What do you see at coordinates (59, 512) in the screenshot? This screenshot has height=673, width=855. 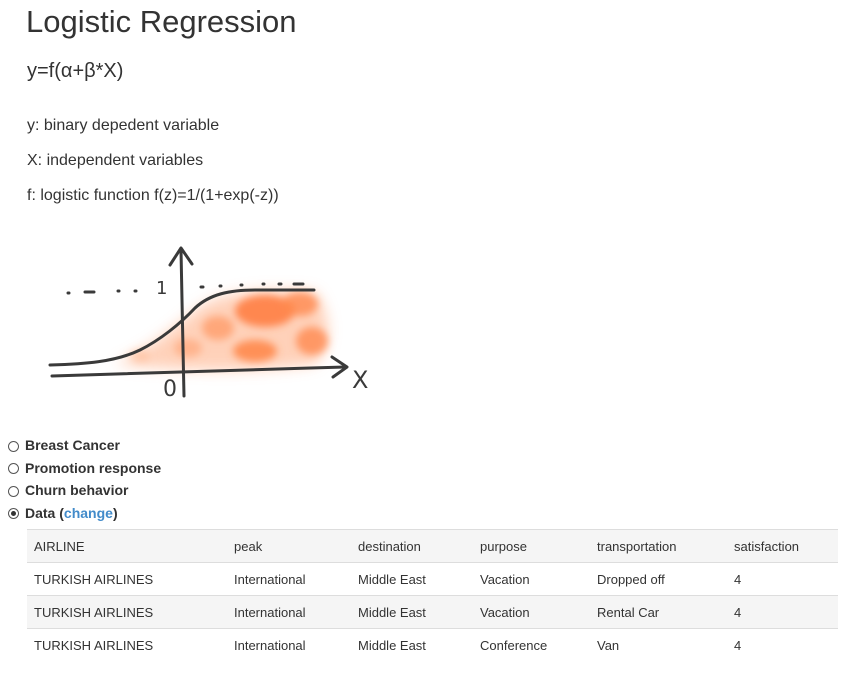 I see `option-data-paren-open: (` at bounding box center [59, 512].